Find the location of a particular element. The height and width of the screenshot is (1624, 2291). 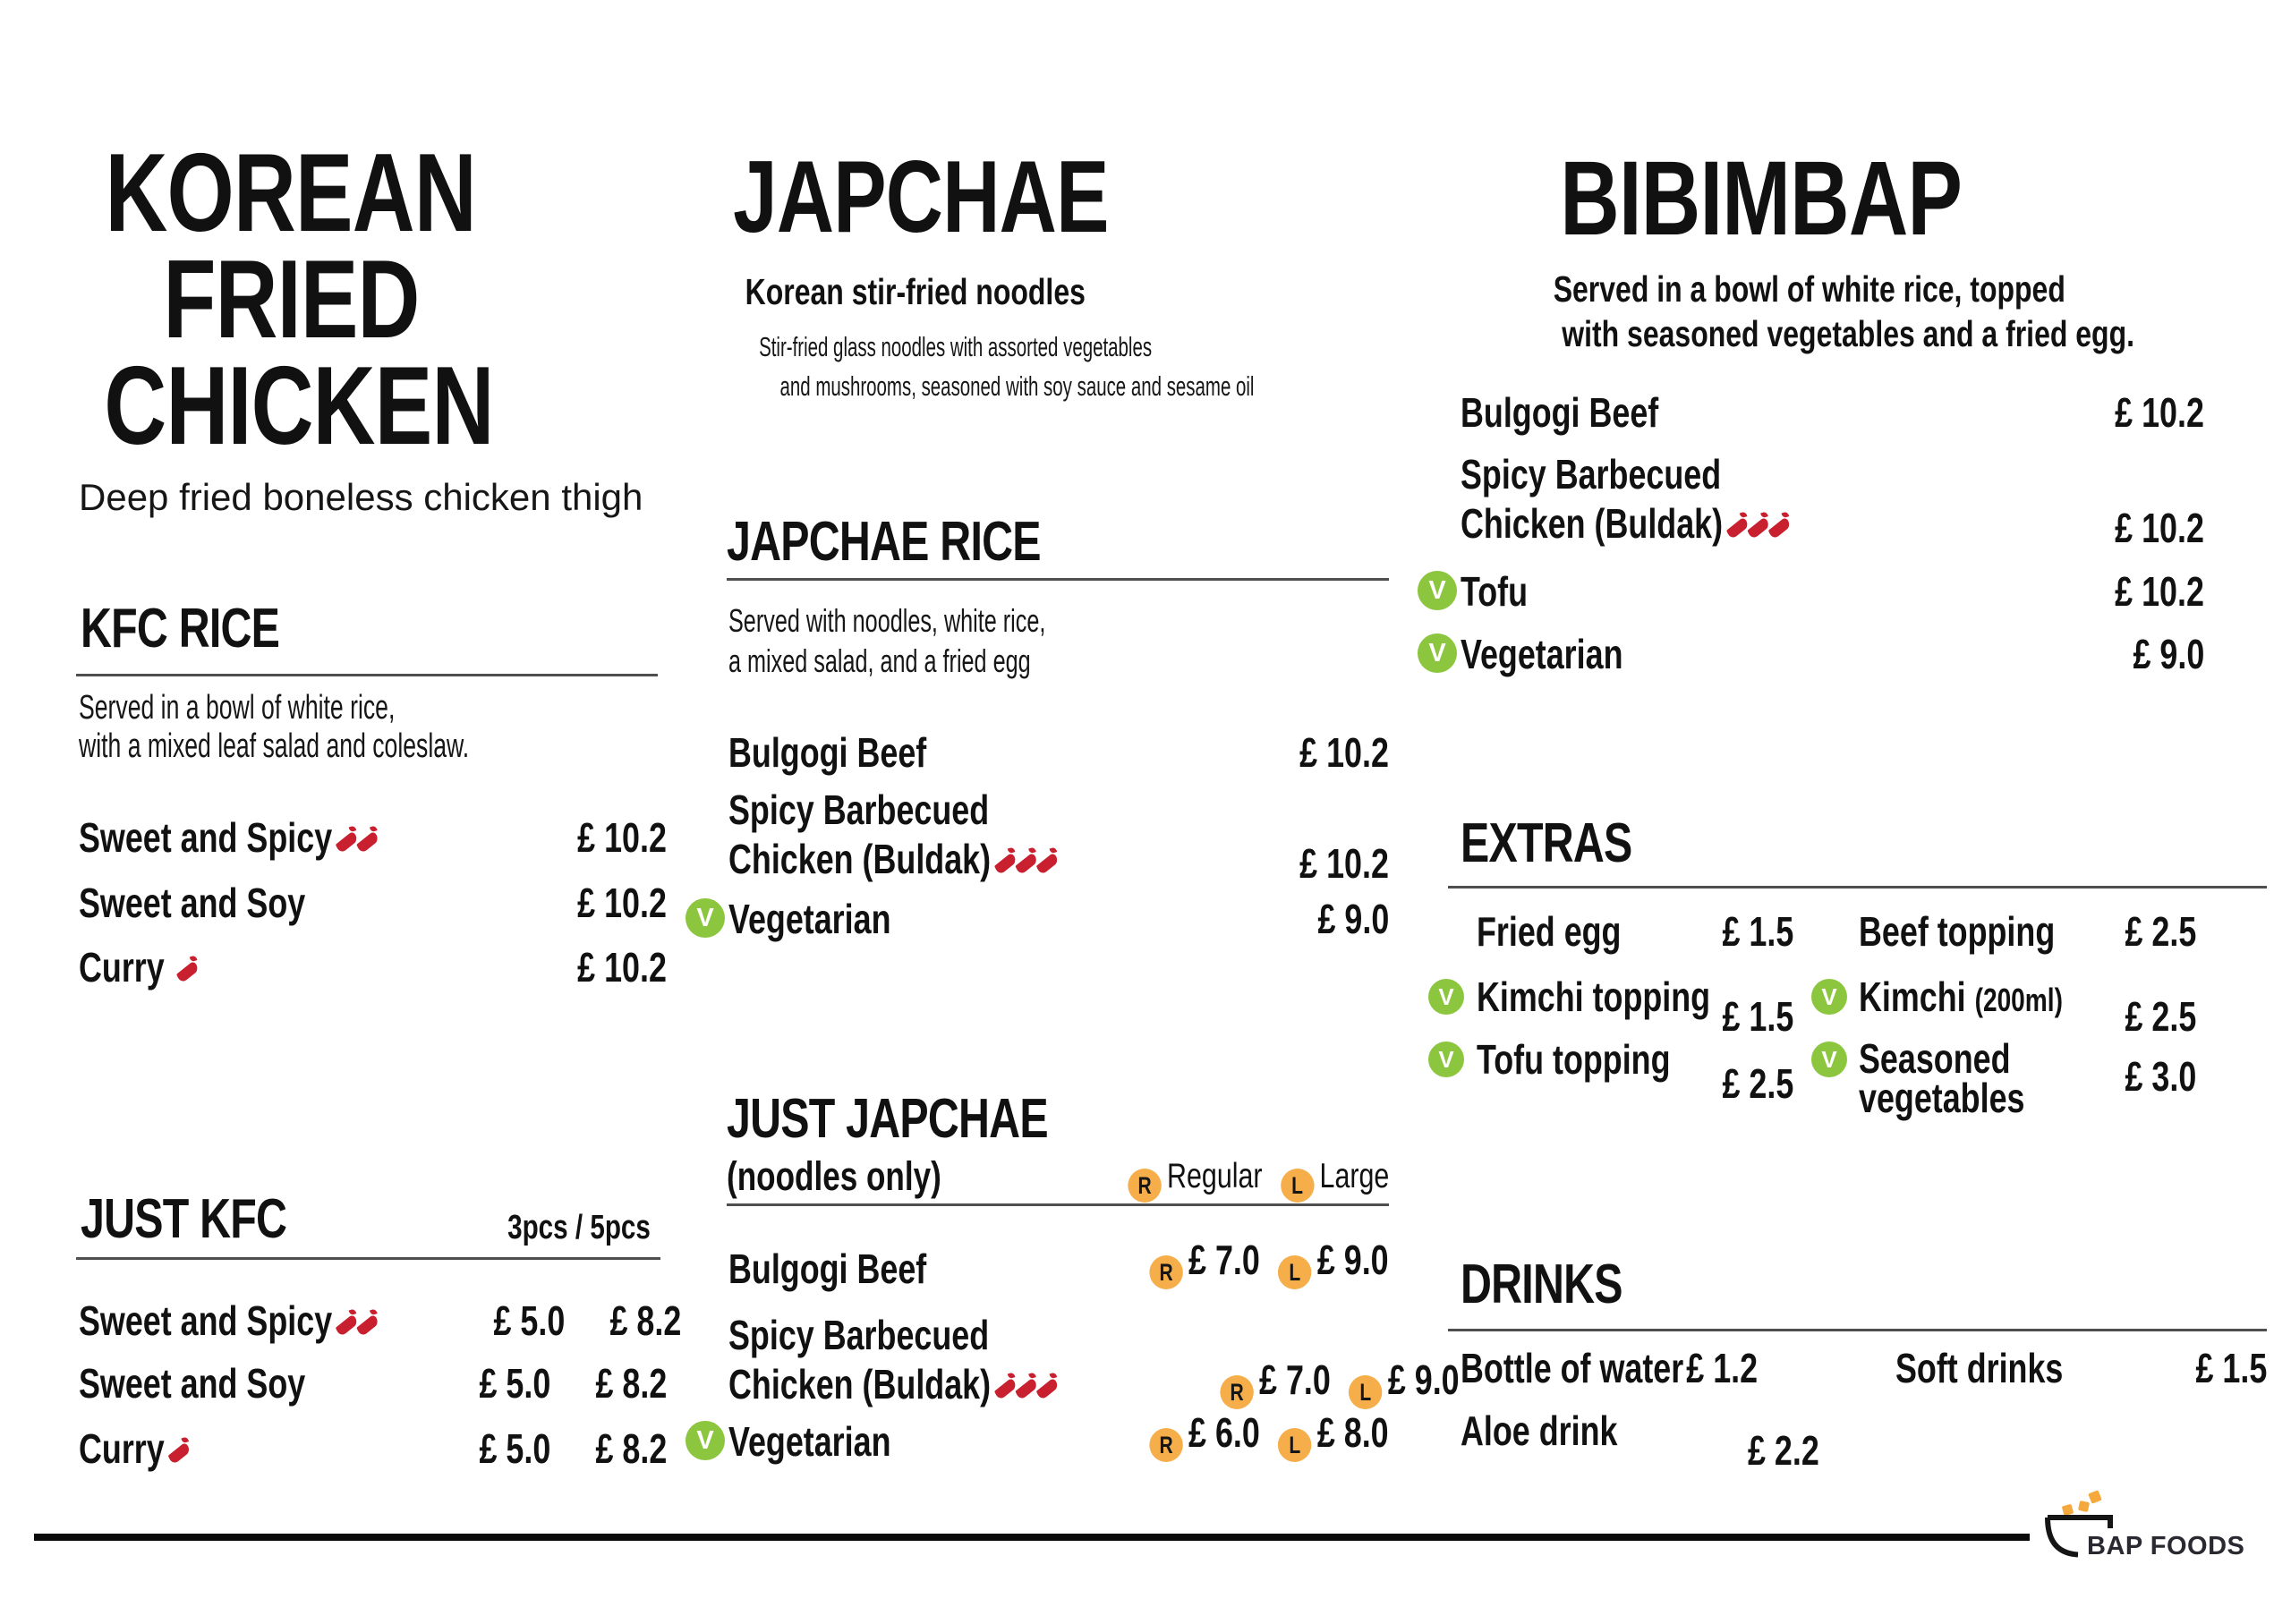

section-heading-drinks: DRINKS is located at coordinates (1541, 1284).